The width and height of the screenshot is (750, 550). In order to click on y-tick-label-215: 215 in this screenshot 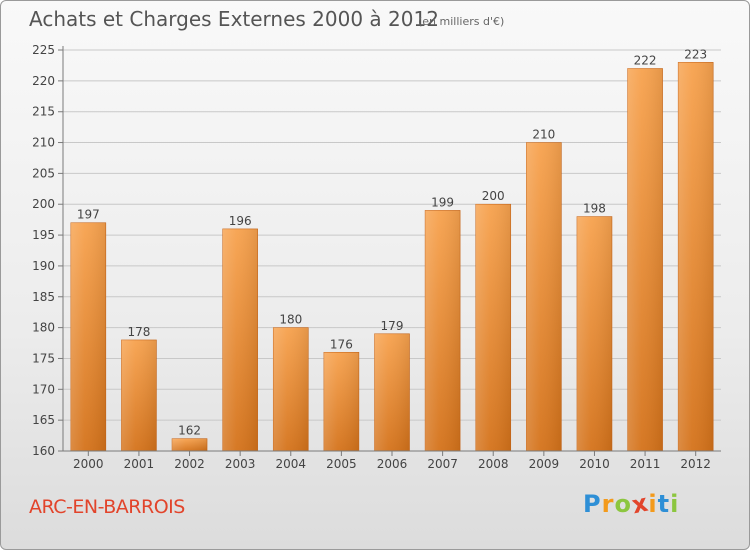, I will do `click(43, 112)`.